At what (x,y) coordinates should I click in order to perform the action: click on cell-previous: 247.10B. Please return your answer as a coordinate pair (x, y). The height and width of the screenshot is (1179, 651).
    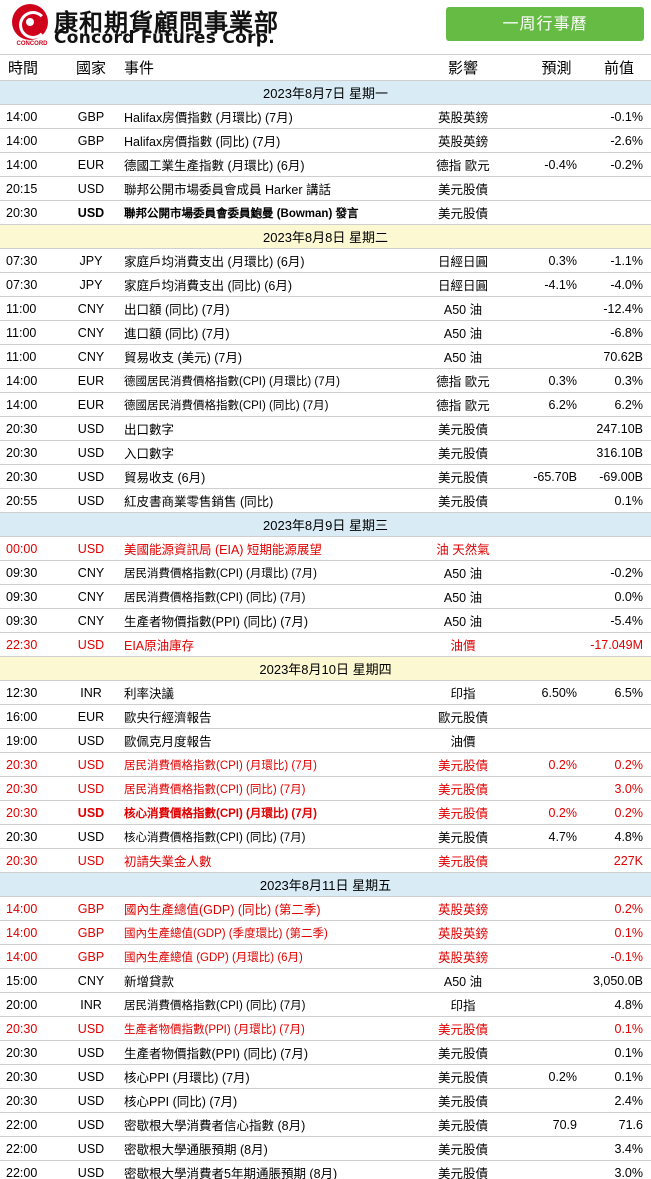
    Looking at the image, I should click on (619, 428).